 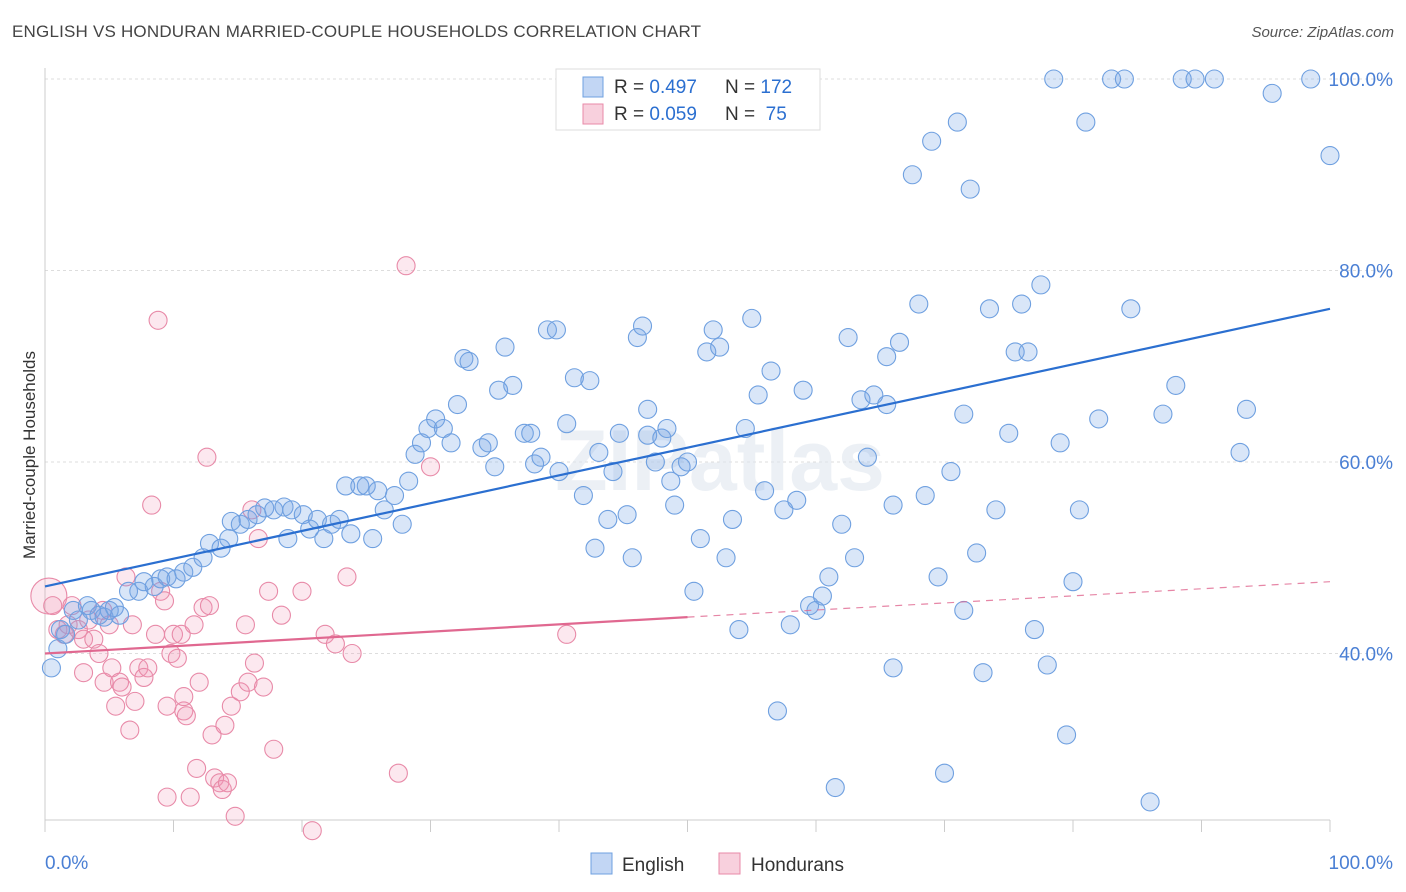 I want to click on y-tick-label: 100.0%, so click(x=1361, y=80).